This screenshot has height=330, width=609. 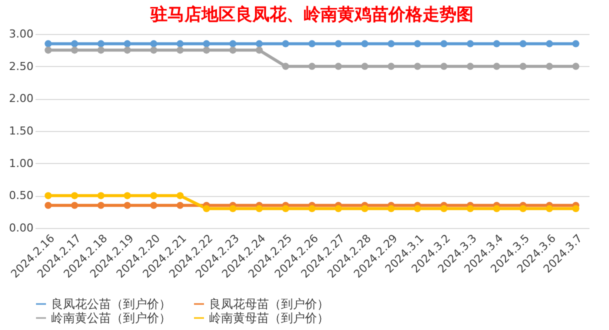 I want to click on y-tick-label: 1.00, so click(x=21, y=163).